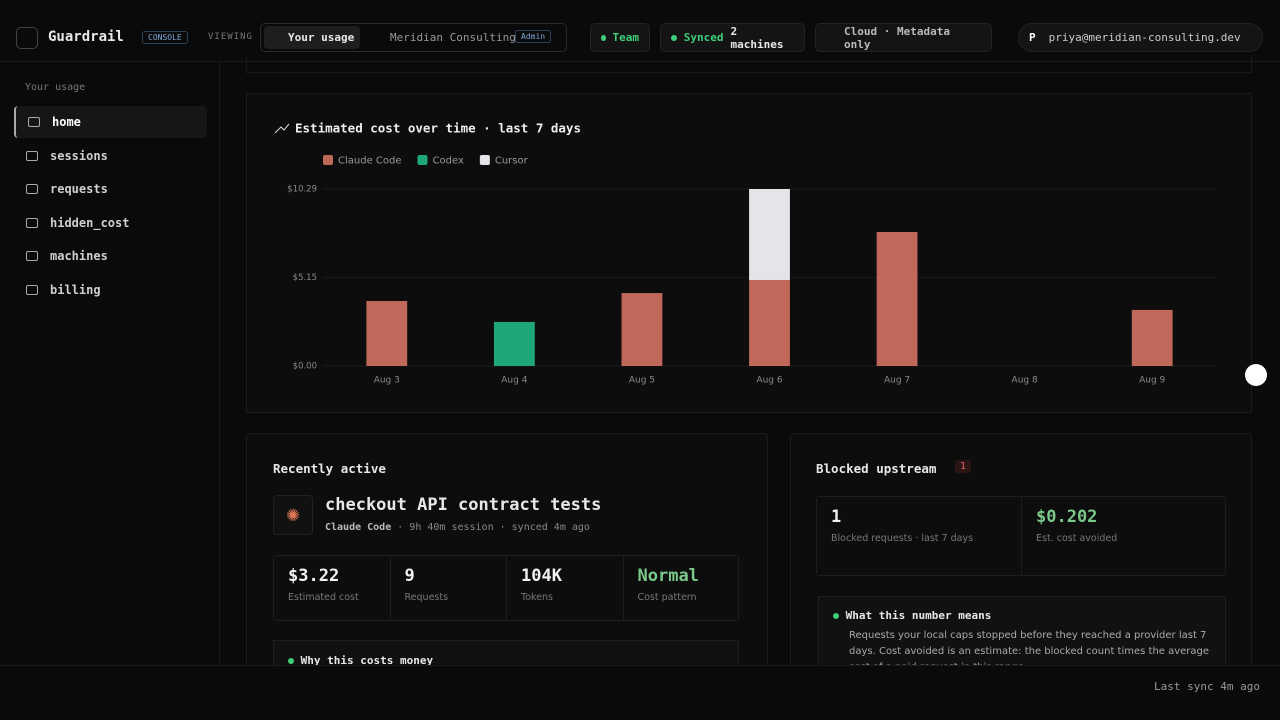 This screenshot has width=1280, height=720. I want to click on nav-item: hidden_cost, so click(110, 223).